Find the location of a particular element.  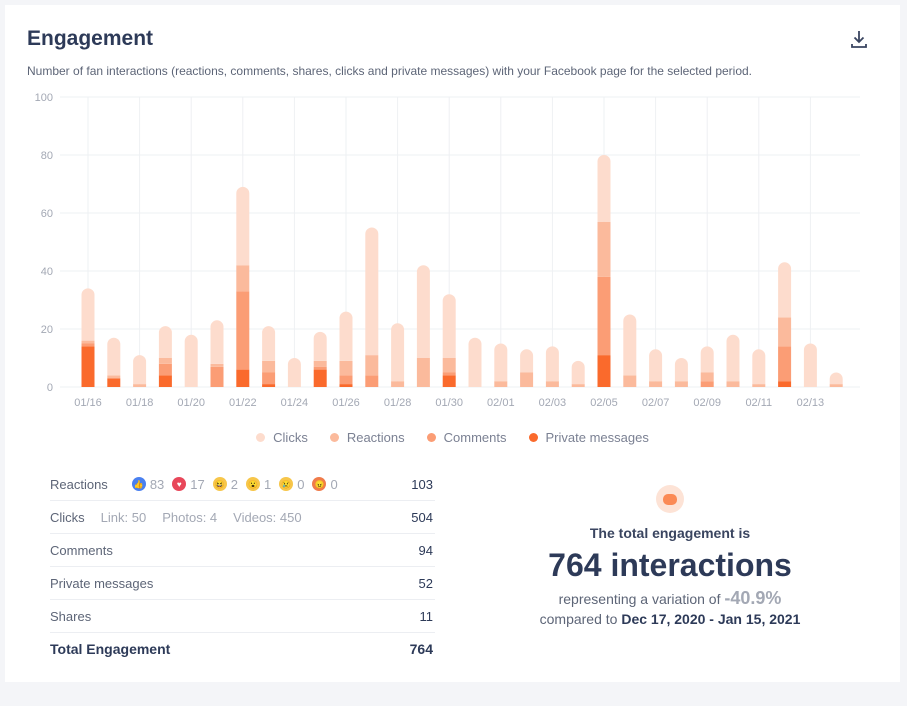

y-tick-label: 100 is located at coordinates (44, 98).